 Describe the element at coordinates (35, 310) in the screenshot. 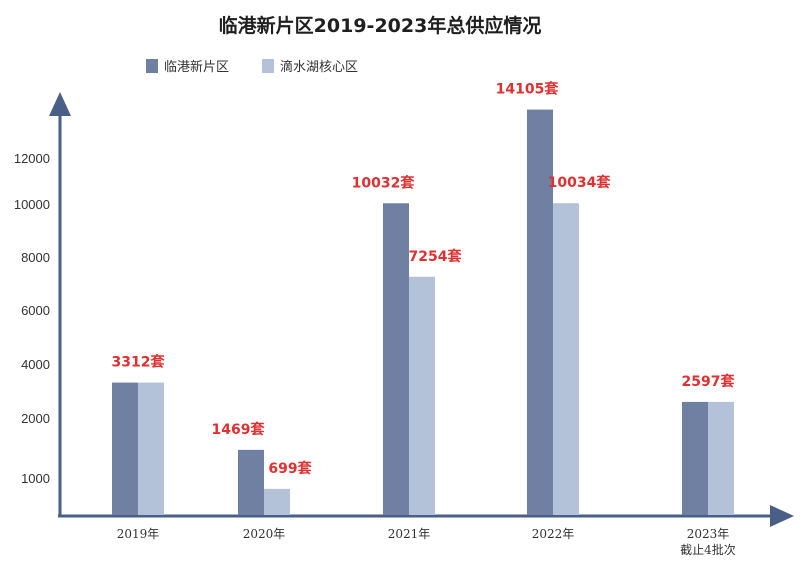

I see `y-tick-label: 6000` at that location.